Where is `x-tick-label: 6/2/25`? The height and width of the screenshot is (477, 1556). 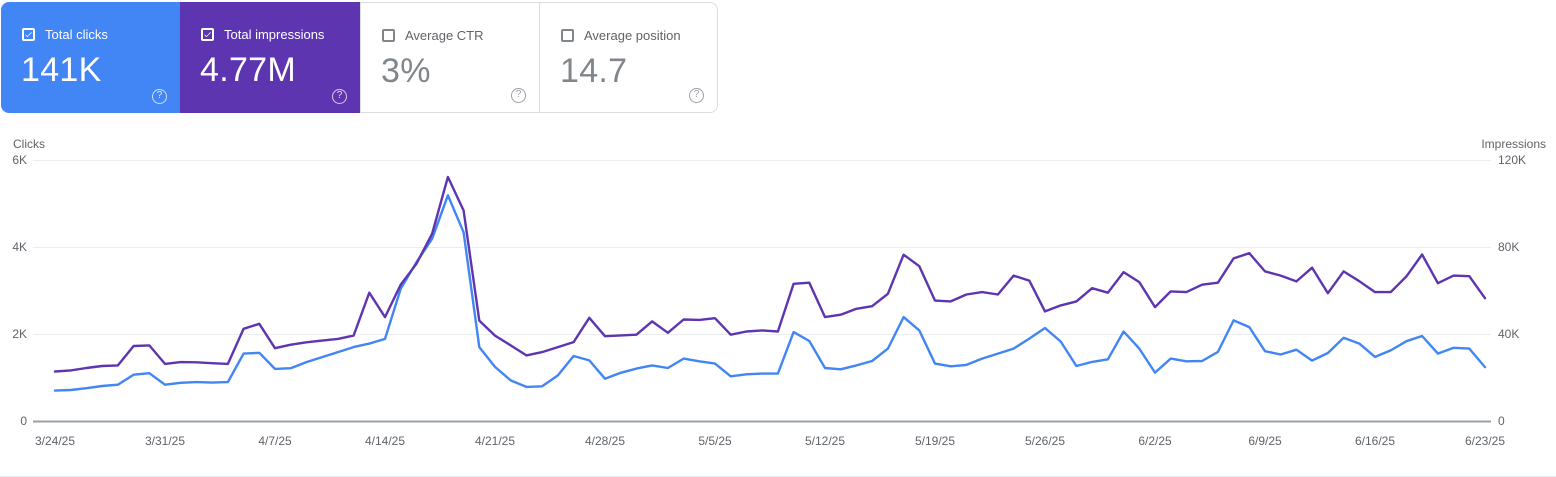 x-tick-label: 6/2/25 is located at coordinates (1155, 441).